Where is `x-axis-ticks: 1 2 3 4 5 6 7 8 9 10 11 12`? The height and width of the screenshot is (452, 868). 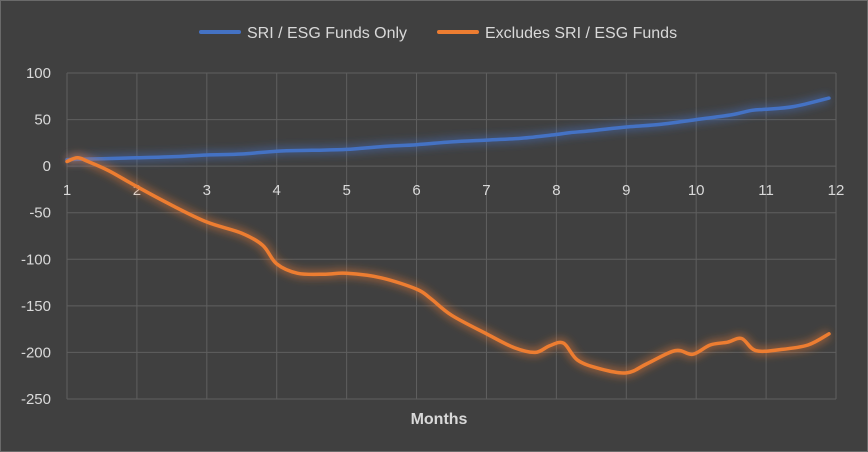
x-axis-ticks: 1 2 3 4 5 6 7 8 9 10 11 12 is located at coordinates (454, 190).